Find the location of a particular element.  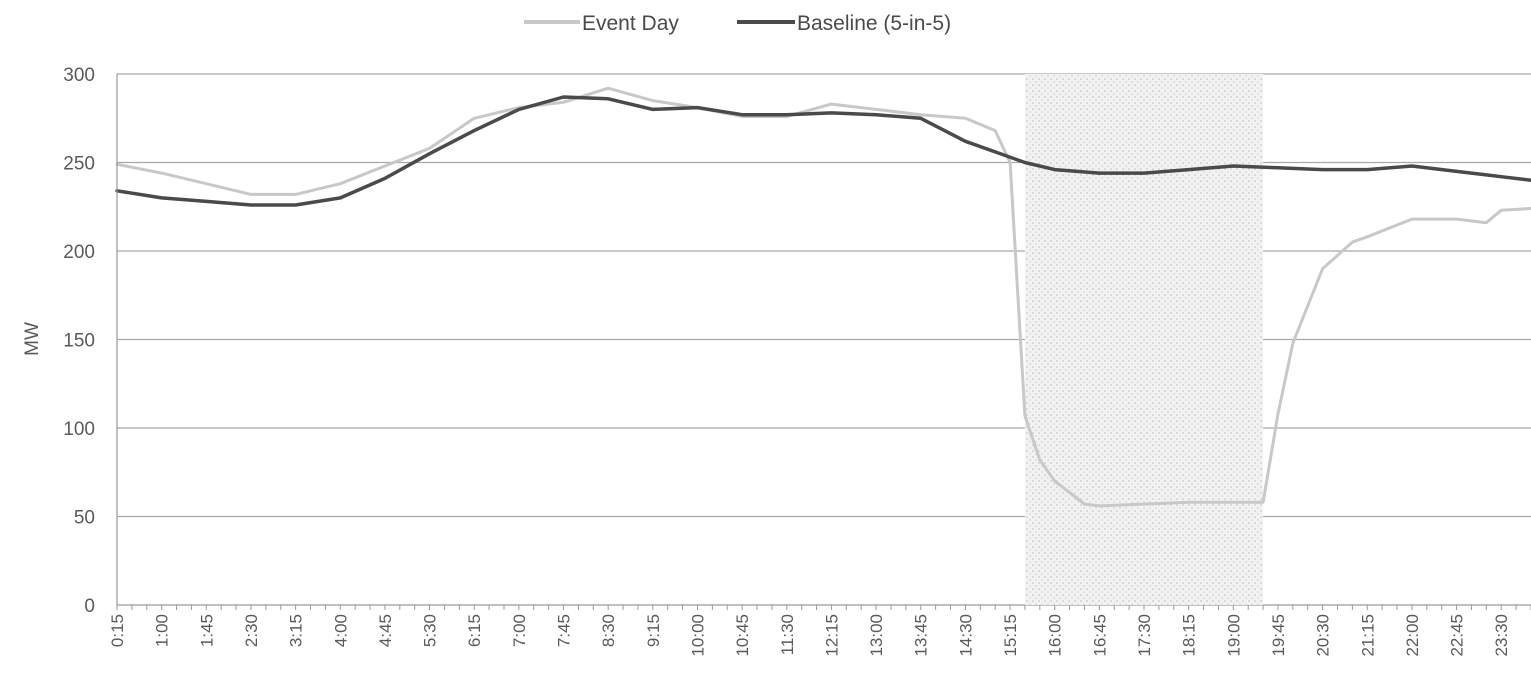

y-tick-label: 100 is located at coordinates (79, 429).